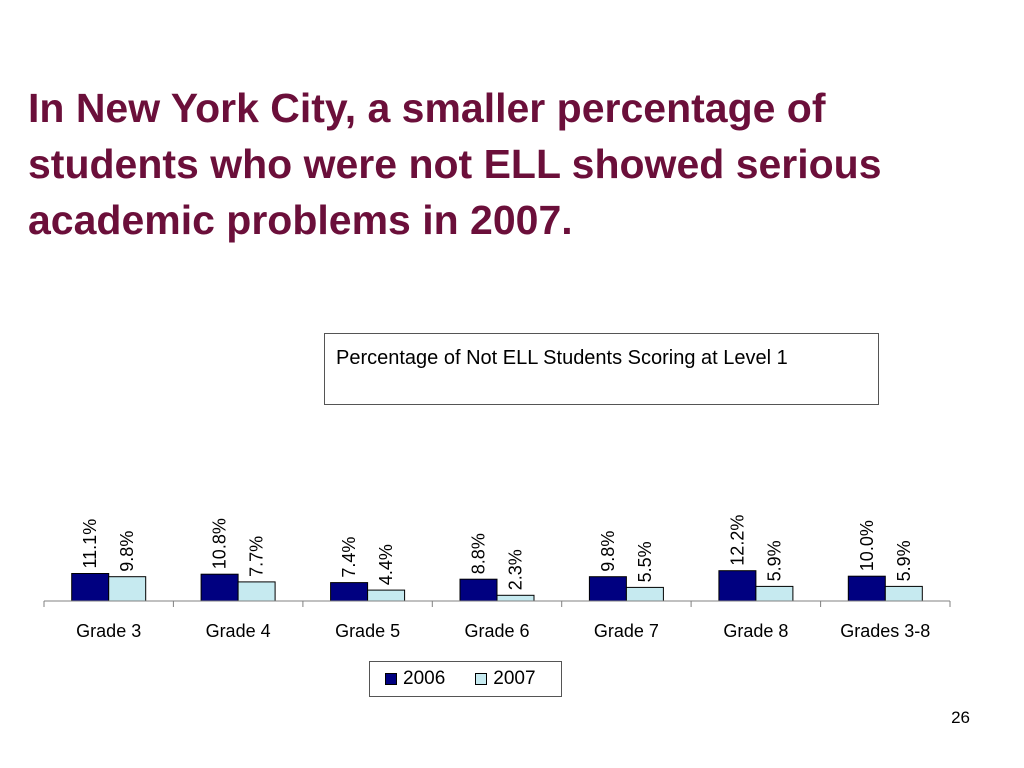 The height and width of the screenshot is (768, 1024). I want to click on data-label-grades-3-8-2007: 5.9%, so click(904, 560).